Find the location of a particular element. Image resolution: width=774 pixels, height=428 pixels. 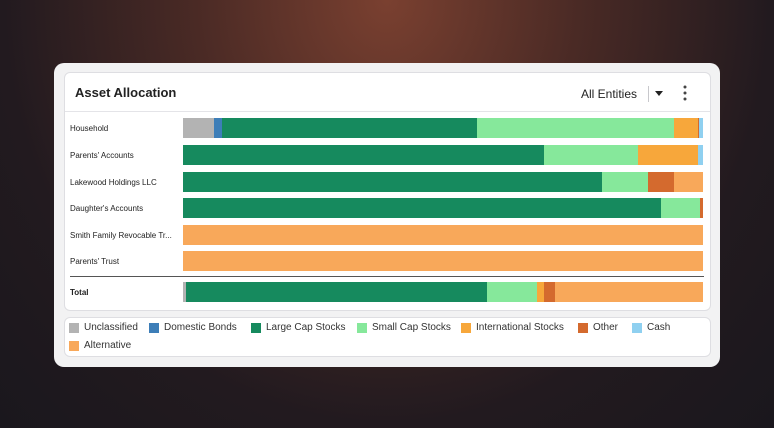

total-divider is located at coordinates (387, 276).